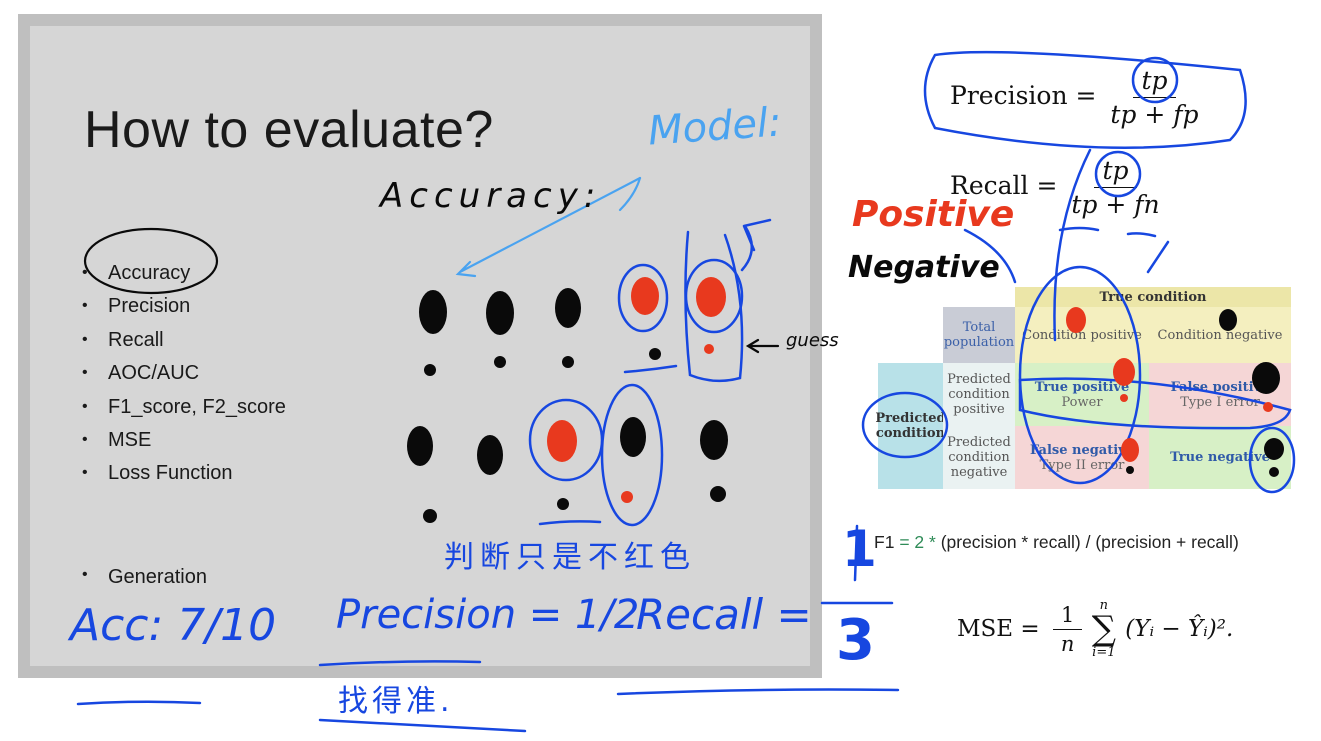 The image size is (1321, 741). What do you see at coordinates (184, 341) in the screenshot?
I see `bullet-recall: Recall` at bounding box center [184, 341].